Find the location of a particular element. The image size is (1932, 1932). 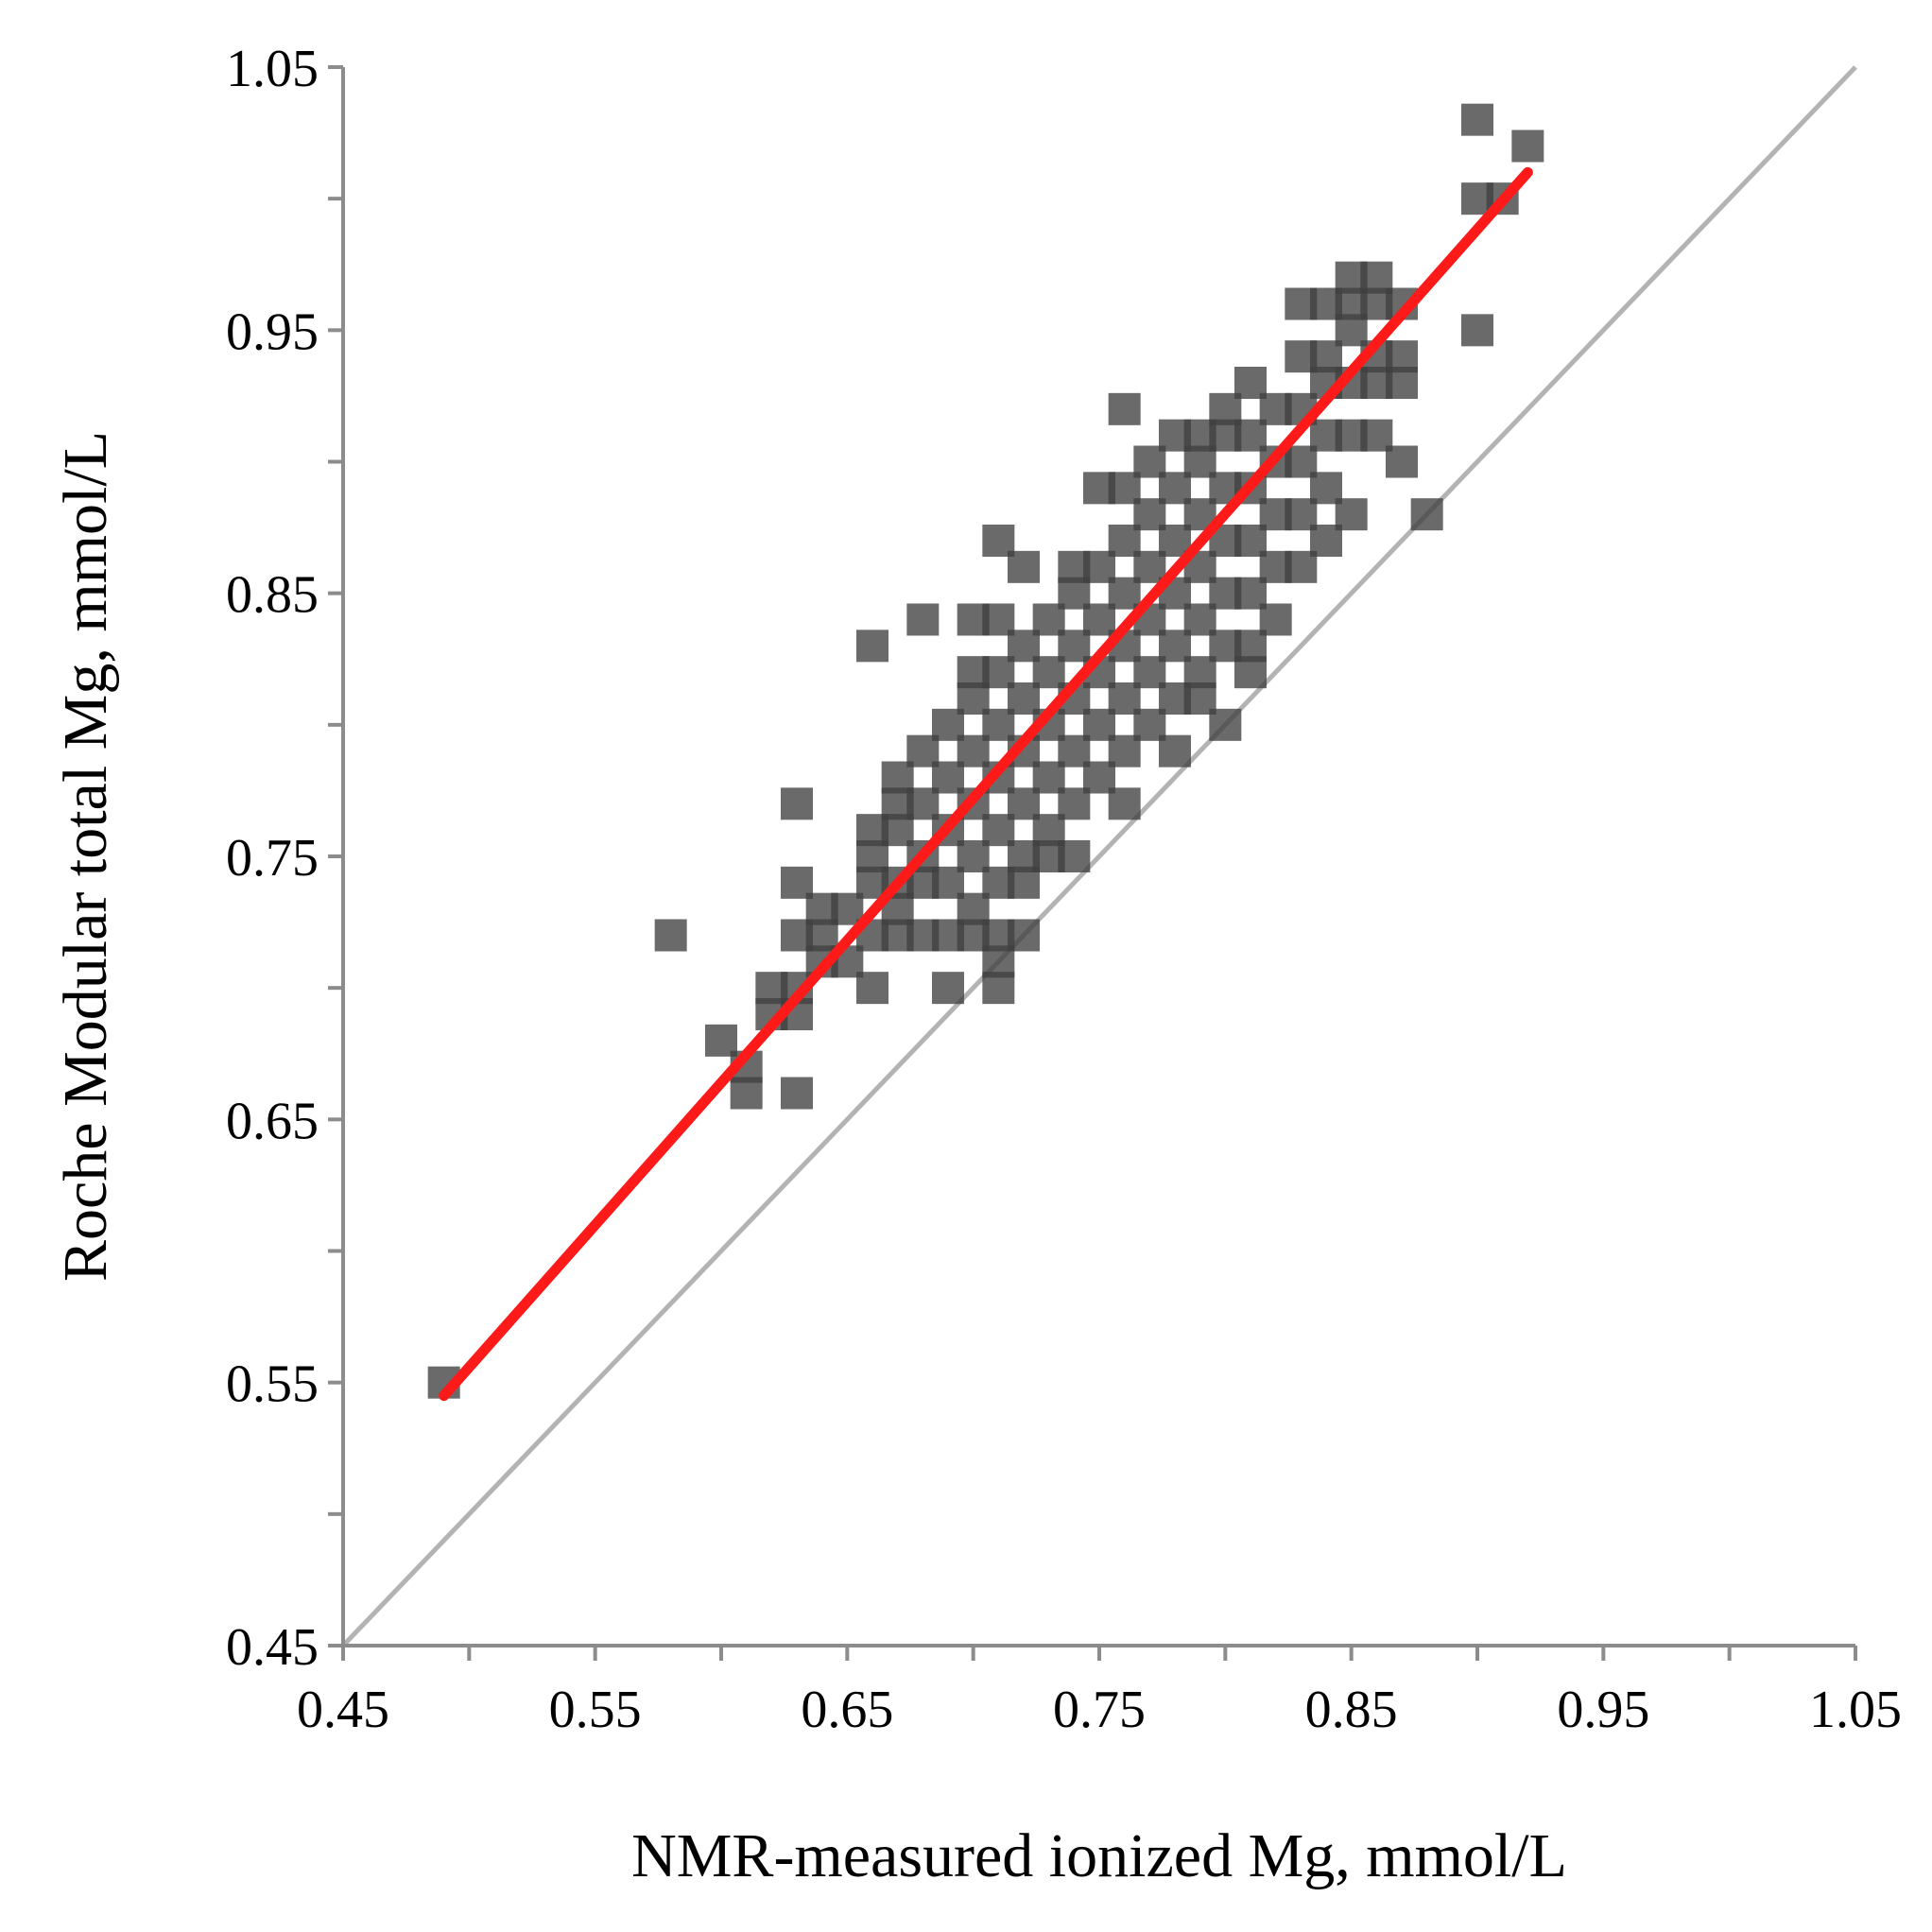

x-tick-label: 0.75 is located at coordinates (1100, 1710).